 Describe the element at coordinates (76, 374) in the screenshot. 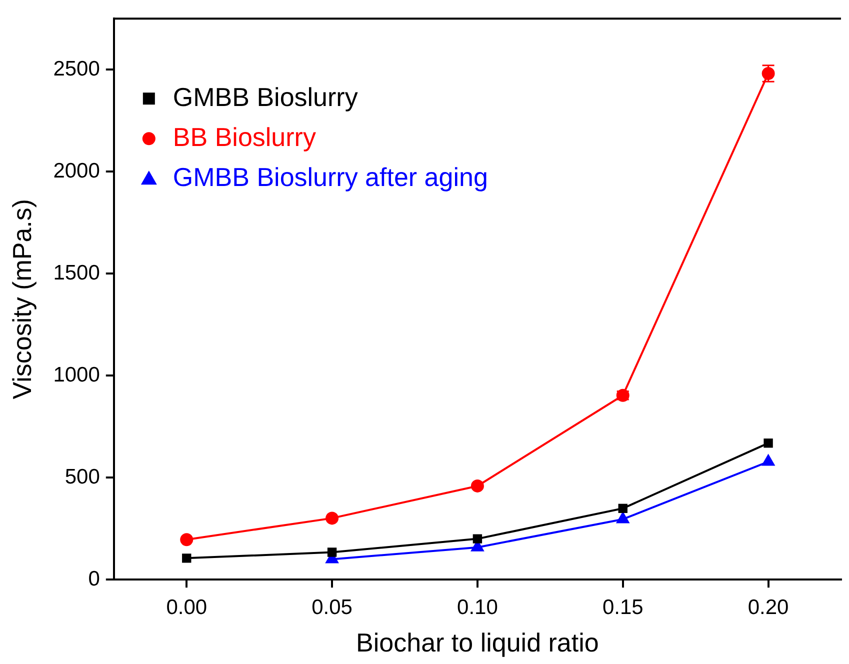

I see `y-tick-label: 1000` at that location.